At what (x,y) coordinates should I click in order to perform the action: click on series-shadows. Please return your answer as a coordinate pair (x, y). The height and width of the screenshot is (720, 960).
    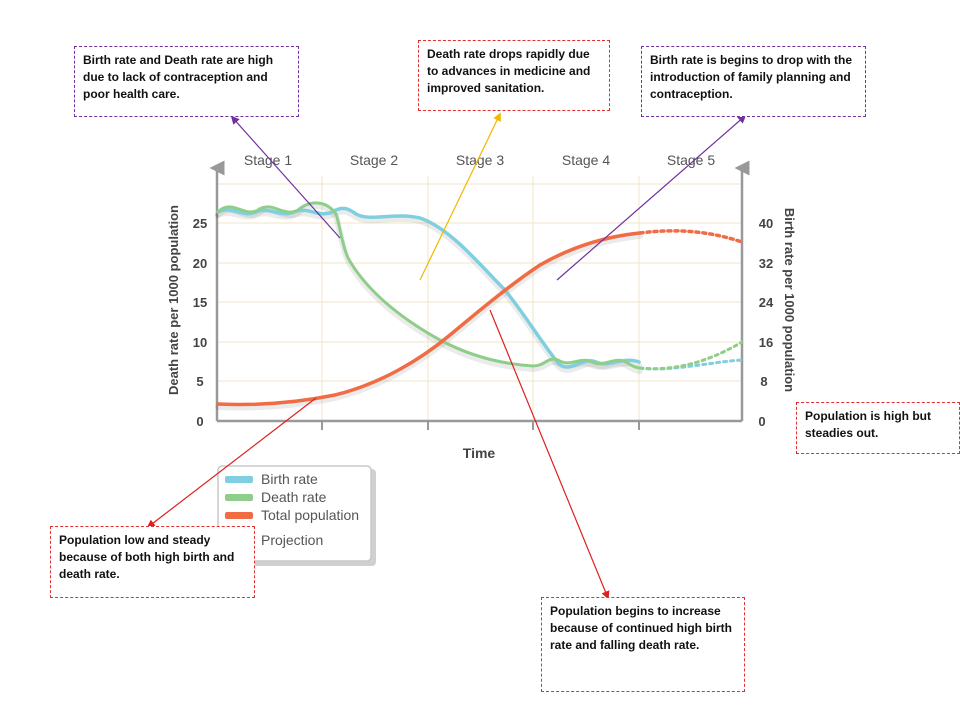
    Looking at the image, I should click on (429, 307).